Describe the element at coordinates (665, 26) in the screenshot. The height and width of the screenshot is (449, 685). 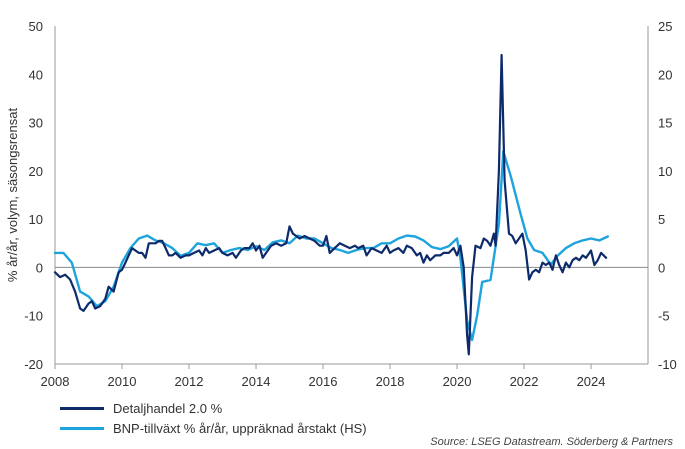
I see `y-right-tick-label: 25` at that location.